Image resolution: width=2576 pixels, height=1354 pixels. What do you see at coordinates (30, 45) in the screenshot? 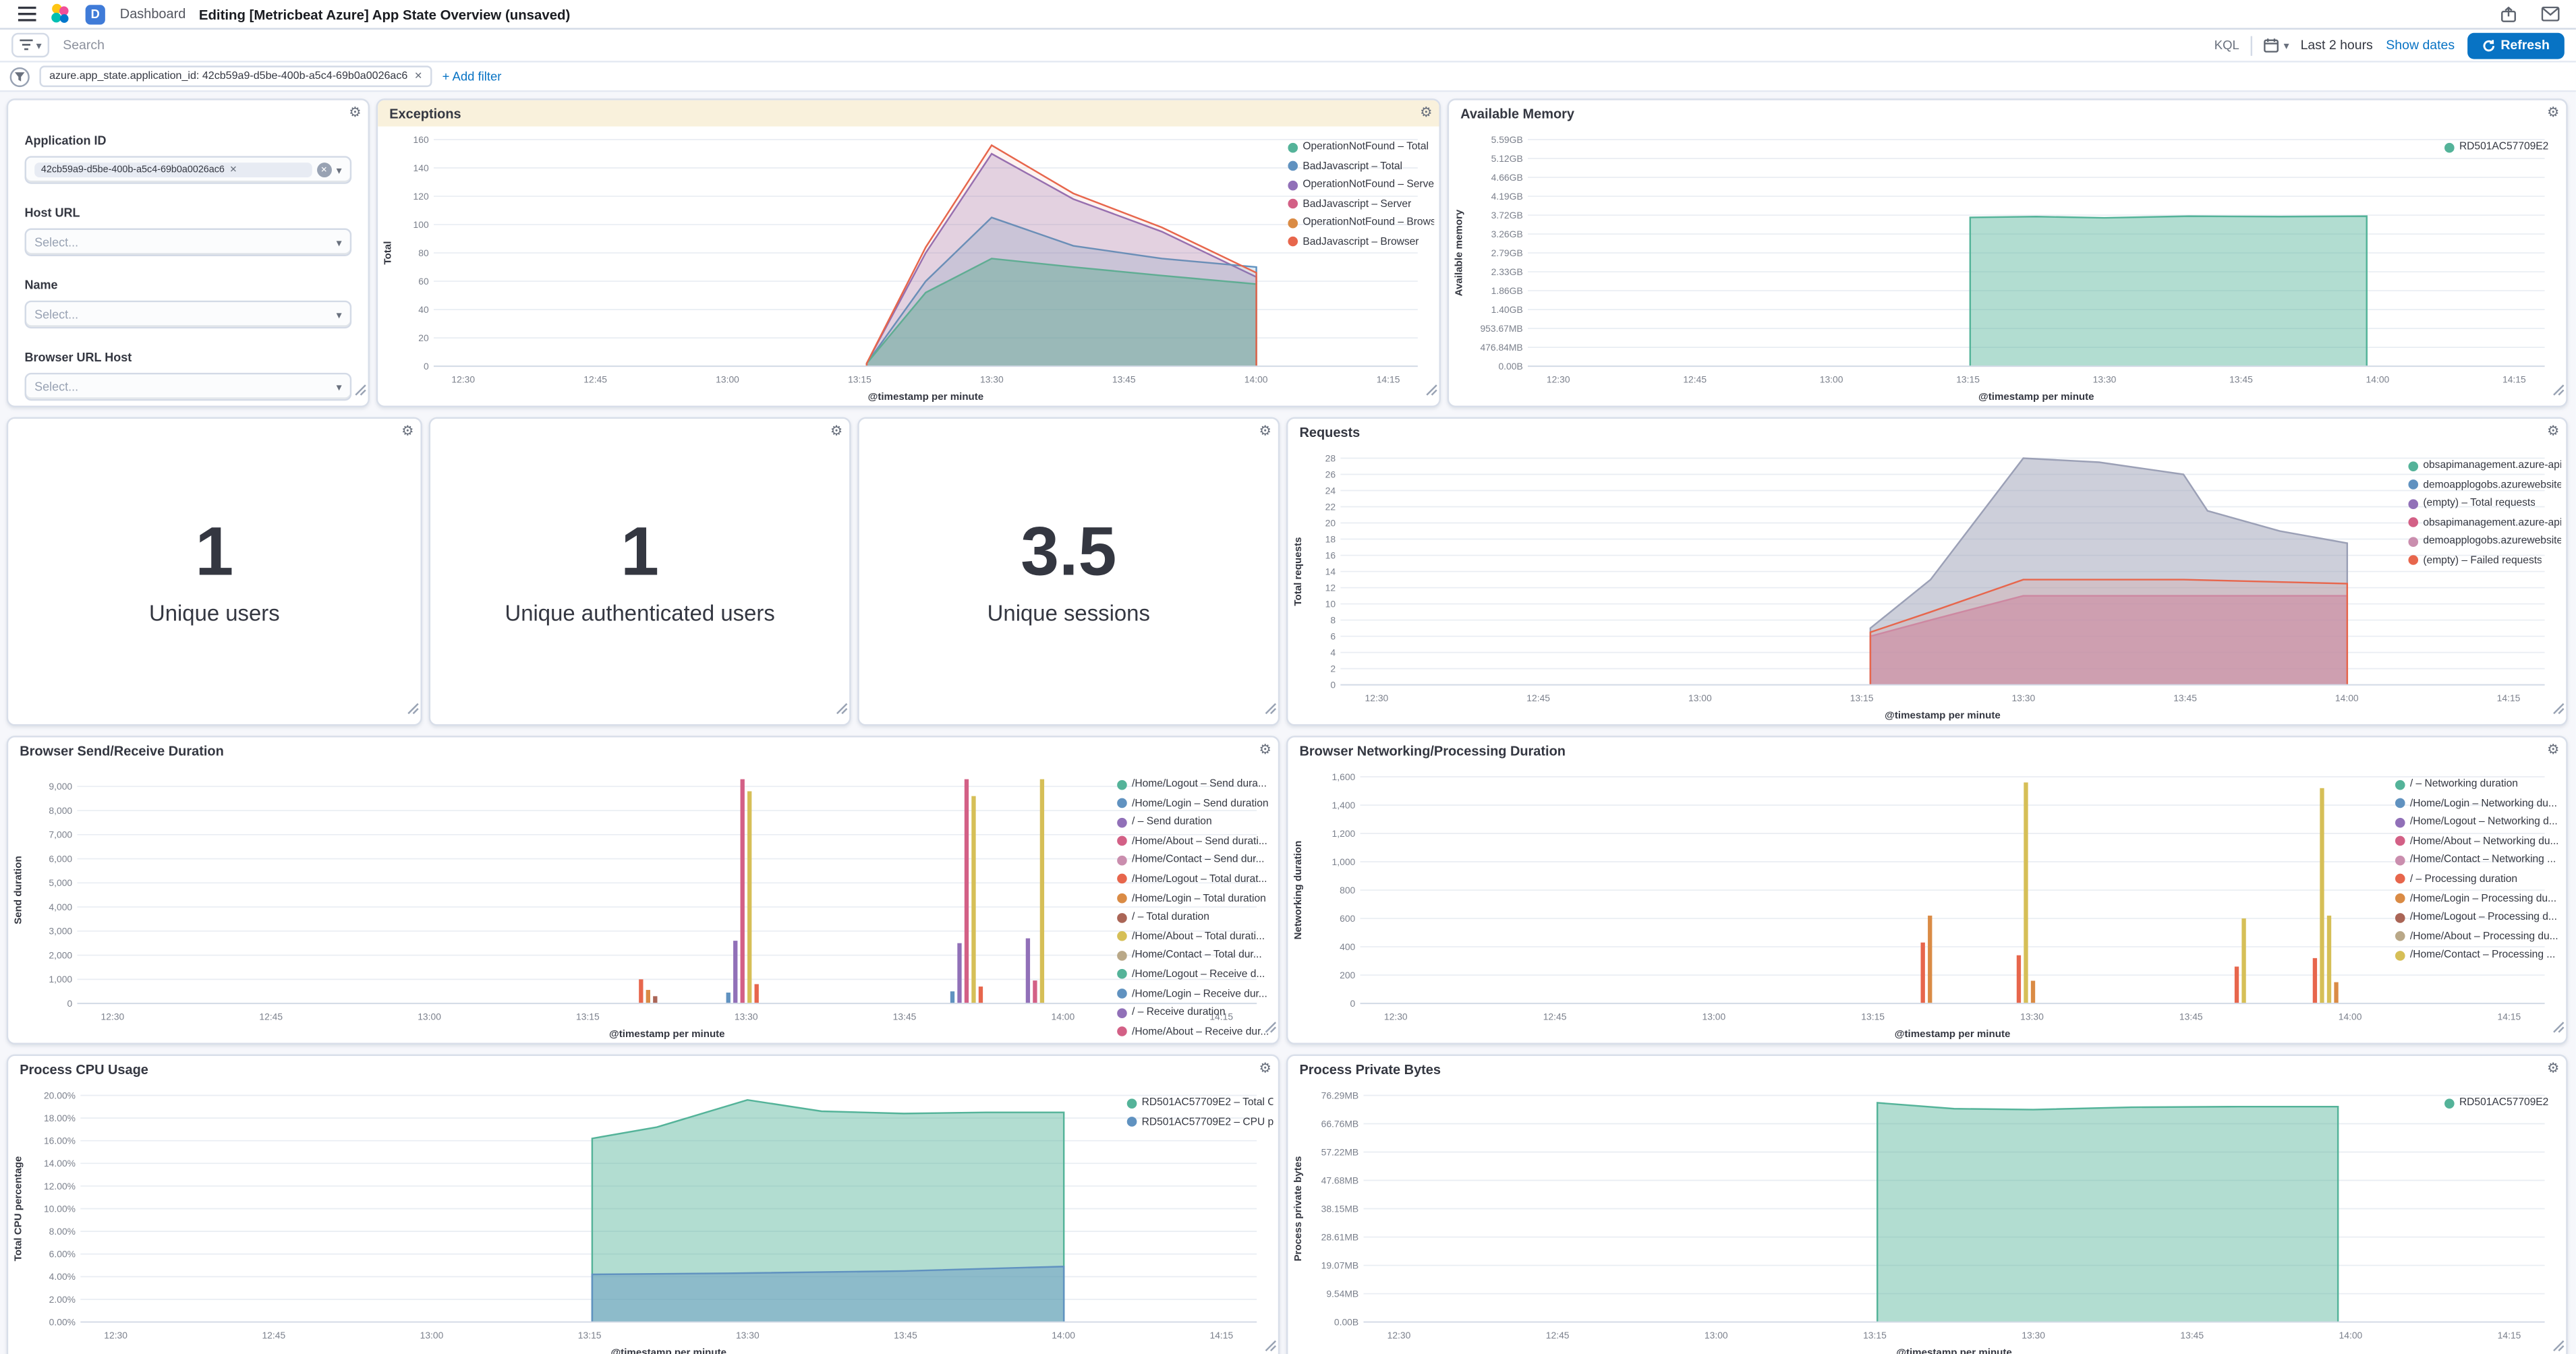
I see `saved-query-menu-button: ▾` at bounding box center [30, 45].